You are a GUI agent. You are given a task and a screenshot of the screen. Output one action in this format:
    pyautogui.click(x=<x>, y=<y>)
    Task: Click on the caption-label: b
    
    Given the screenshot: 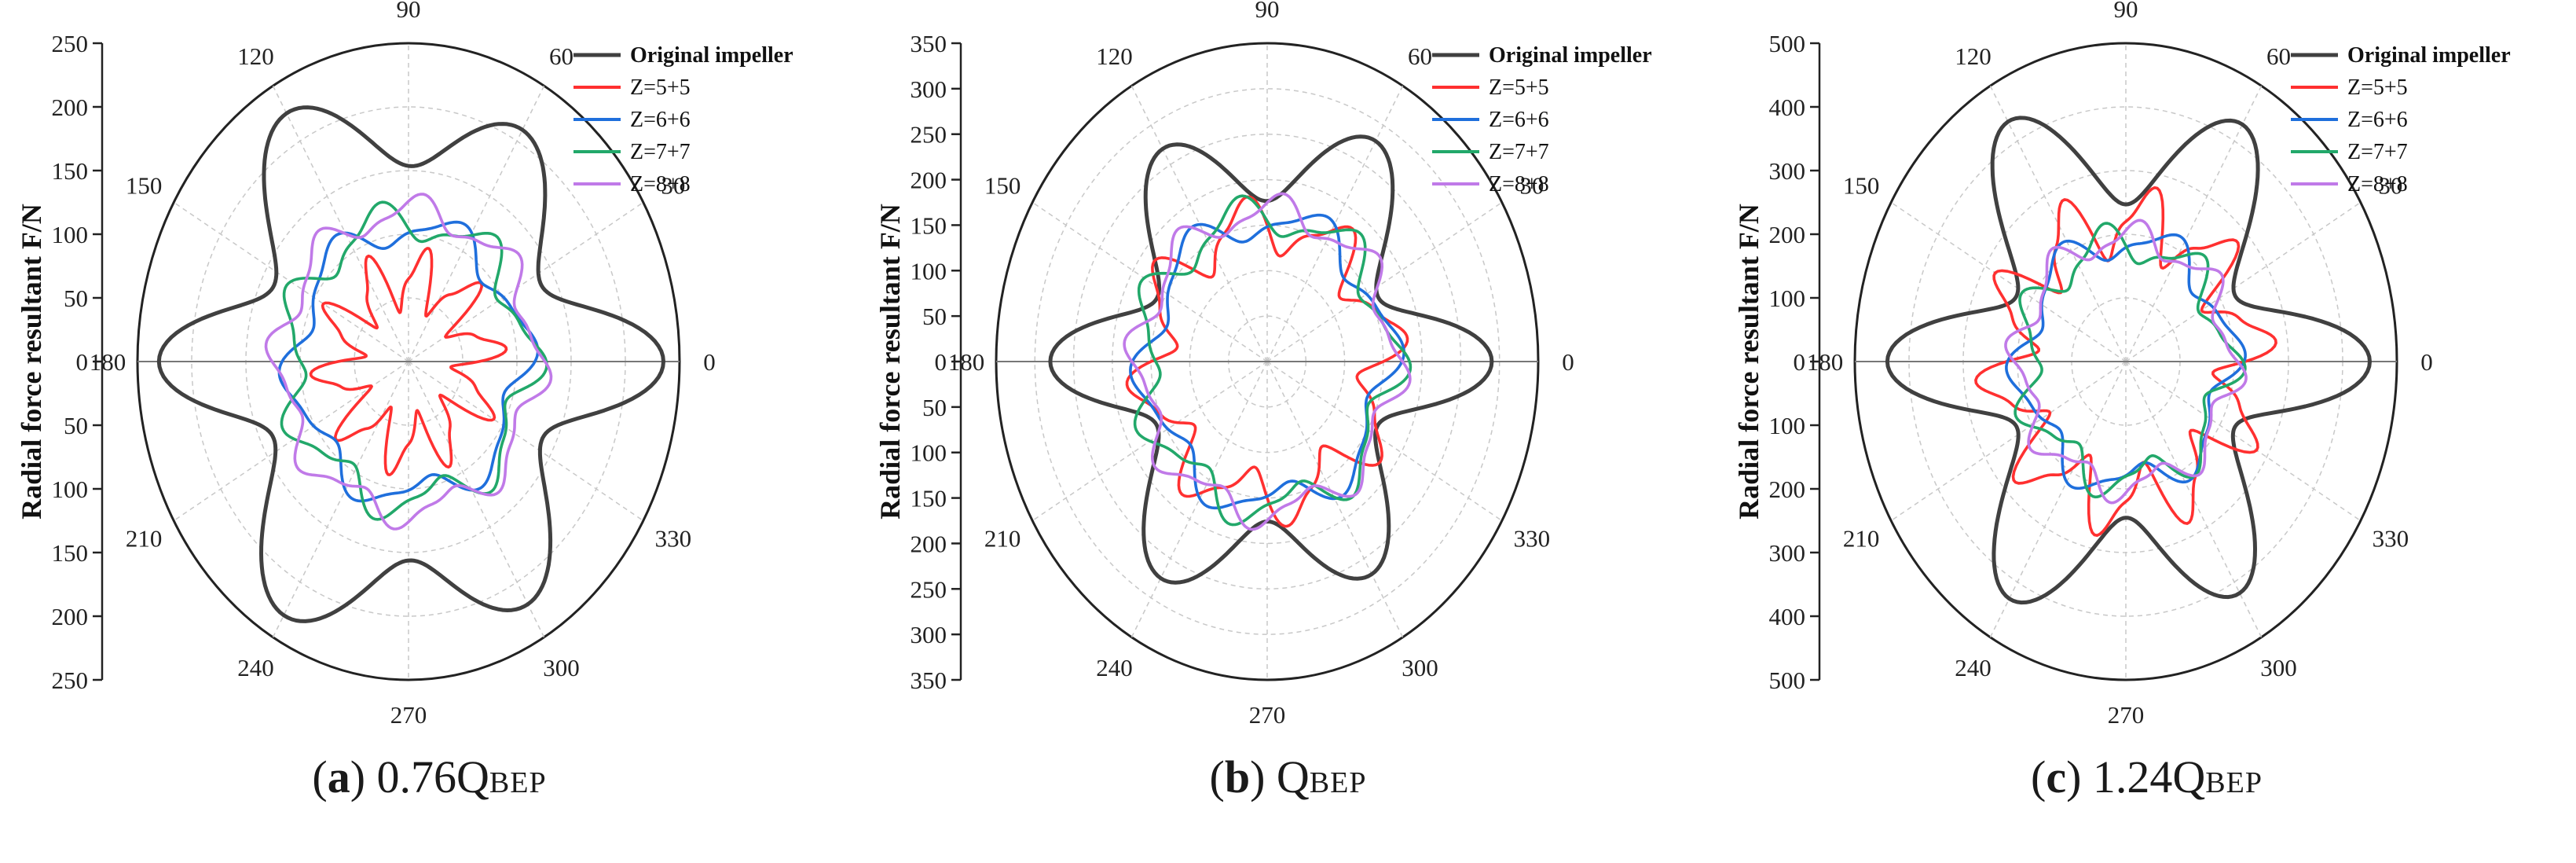 What is the action you would take?
    pyautogui.click(x=1237, y=777)
    